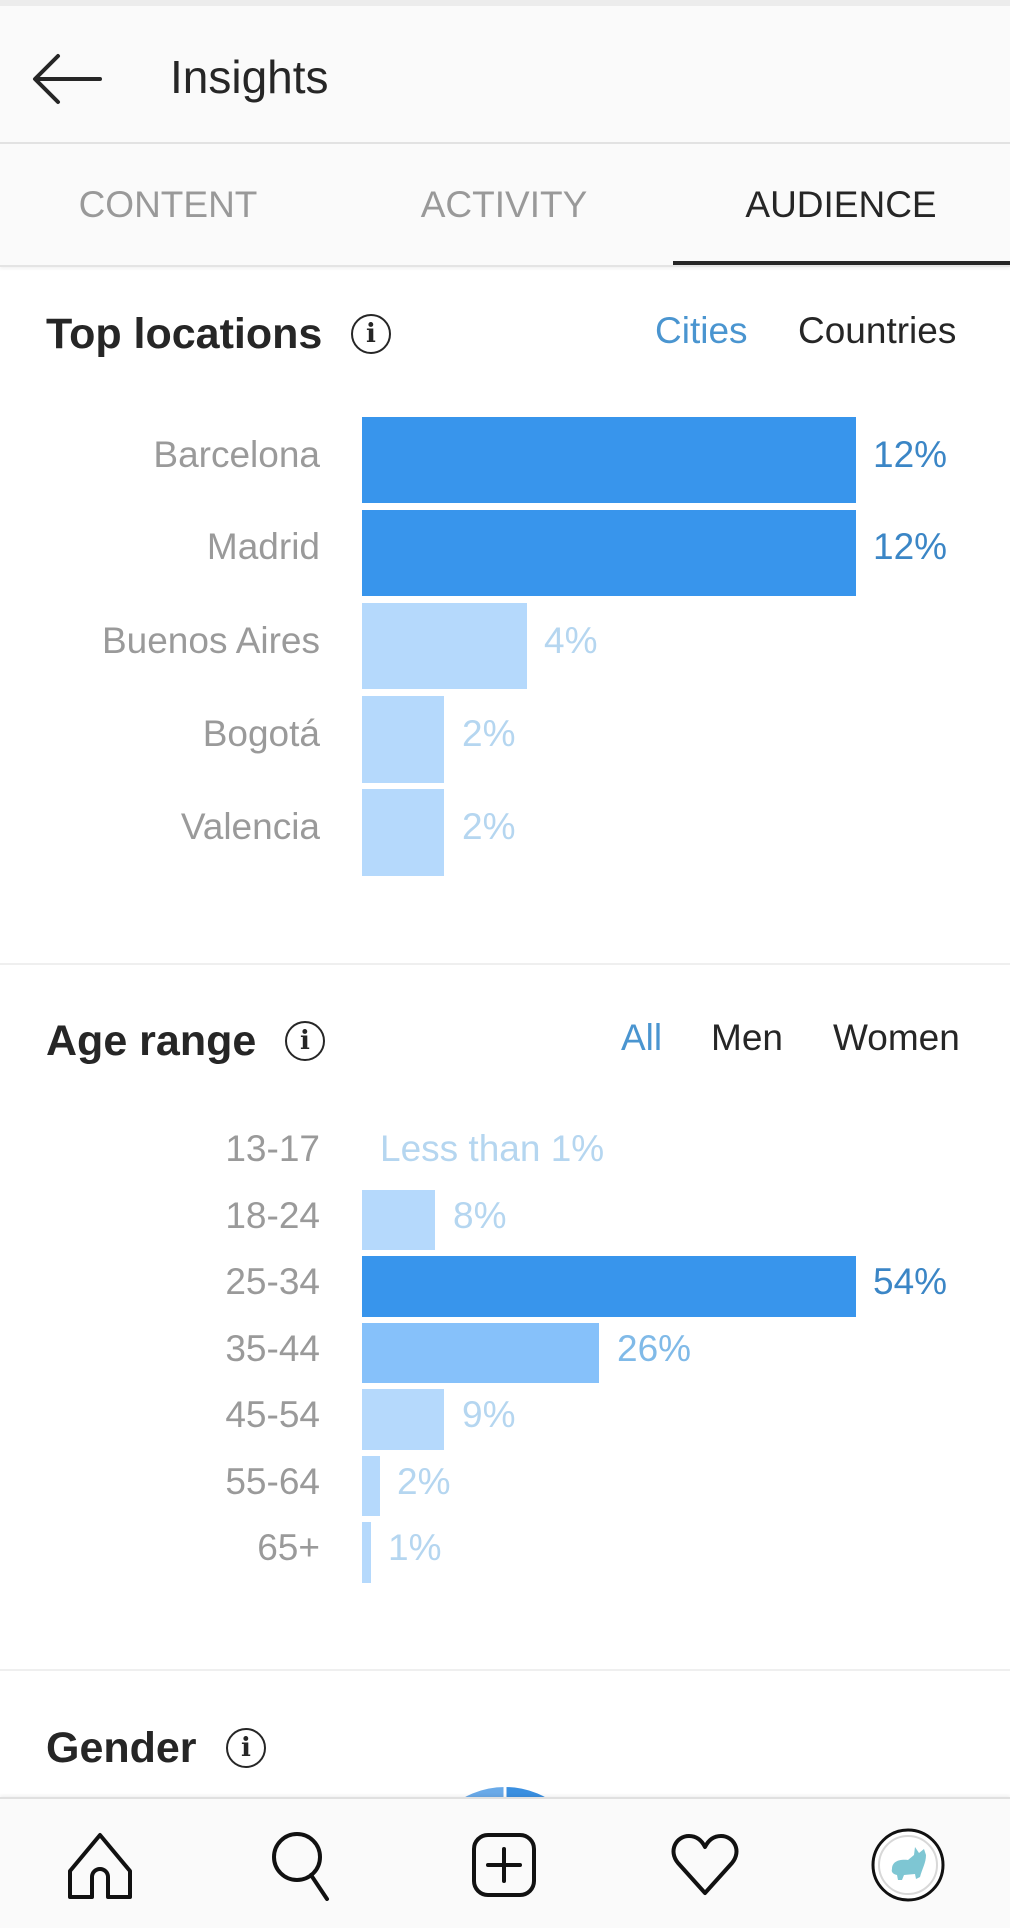 Image resolution: width=1010 pixels, height=1928 pixels. What do you see at coordinates (654, 1348) in the screenshot?
I see `age-value: 26%` at bounding box center [654, 1348].